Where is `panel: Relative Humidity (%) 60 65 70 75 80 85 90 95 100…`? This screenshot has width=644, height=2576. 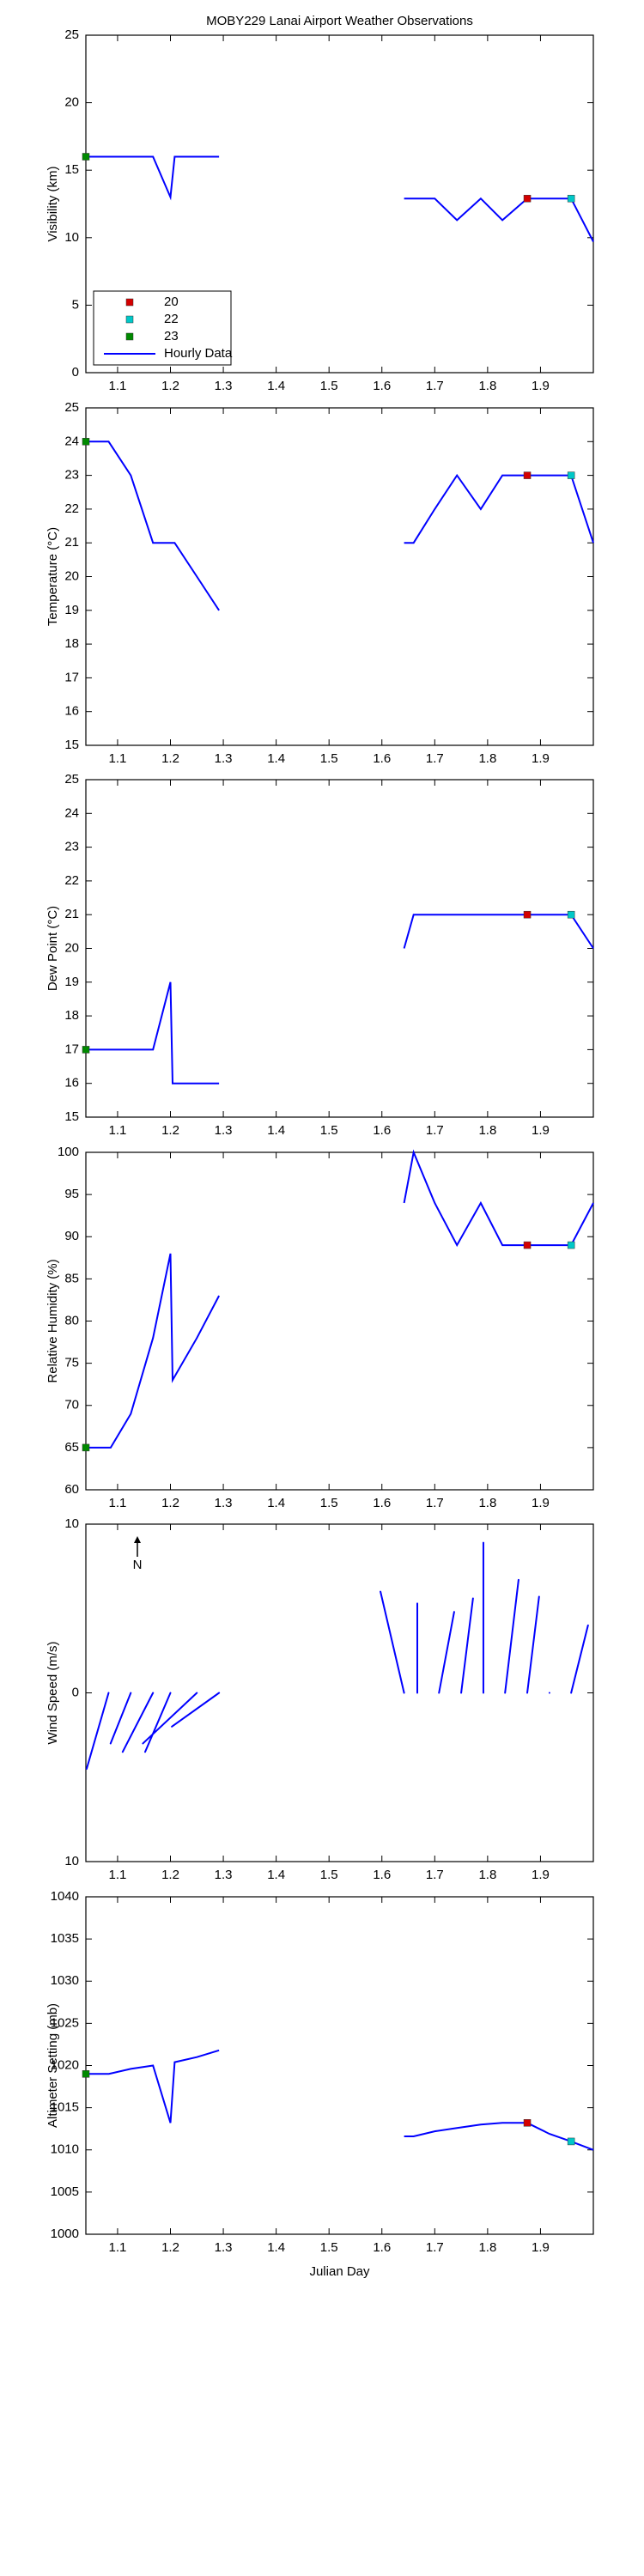 panel: Relative Humidity (%) 60 65 70 75 80 85 90 95 100… is located at coordinates (320, 1327).